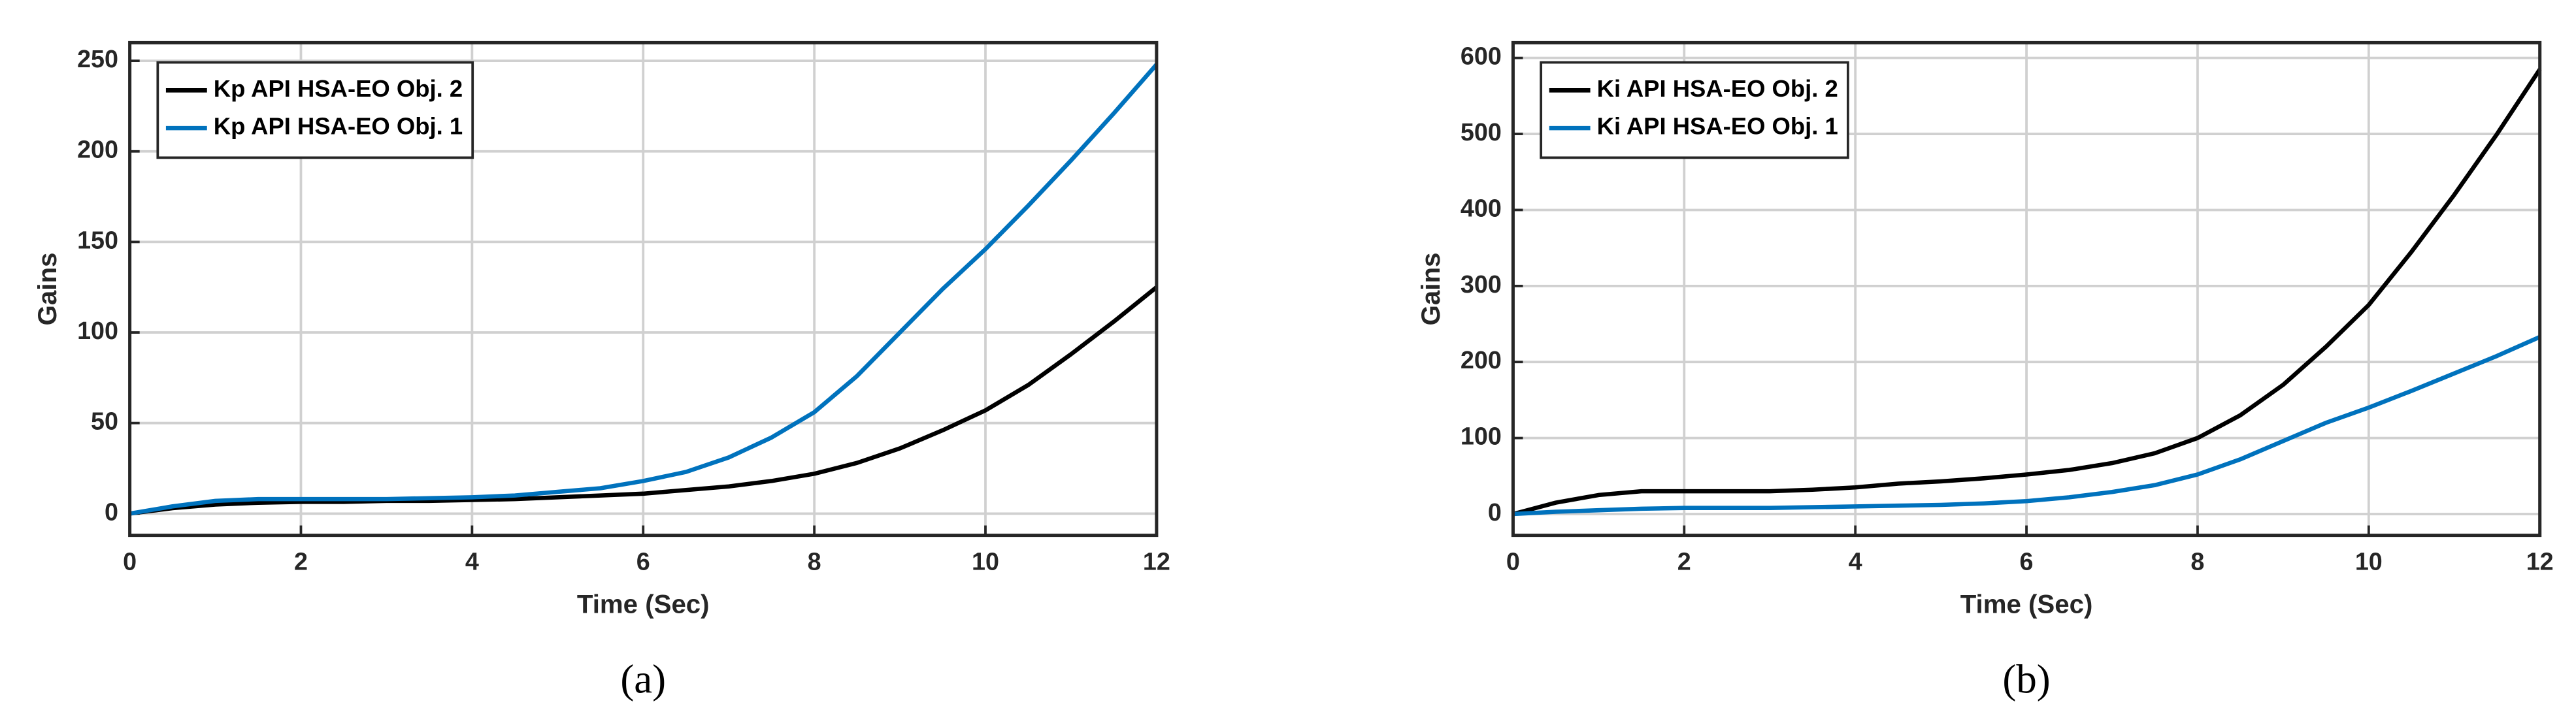 This screenshot has width=2576, height=725. I want to click on y-tick-label: 150, so click(97, 239).